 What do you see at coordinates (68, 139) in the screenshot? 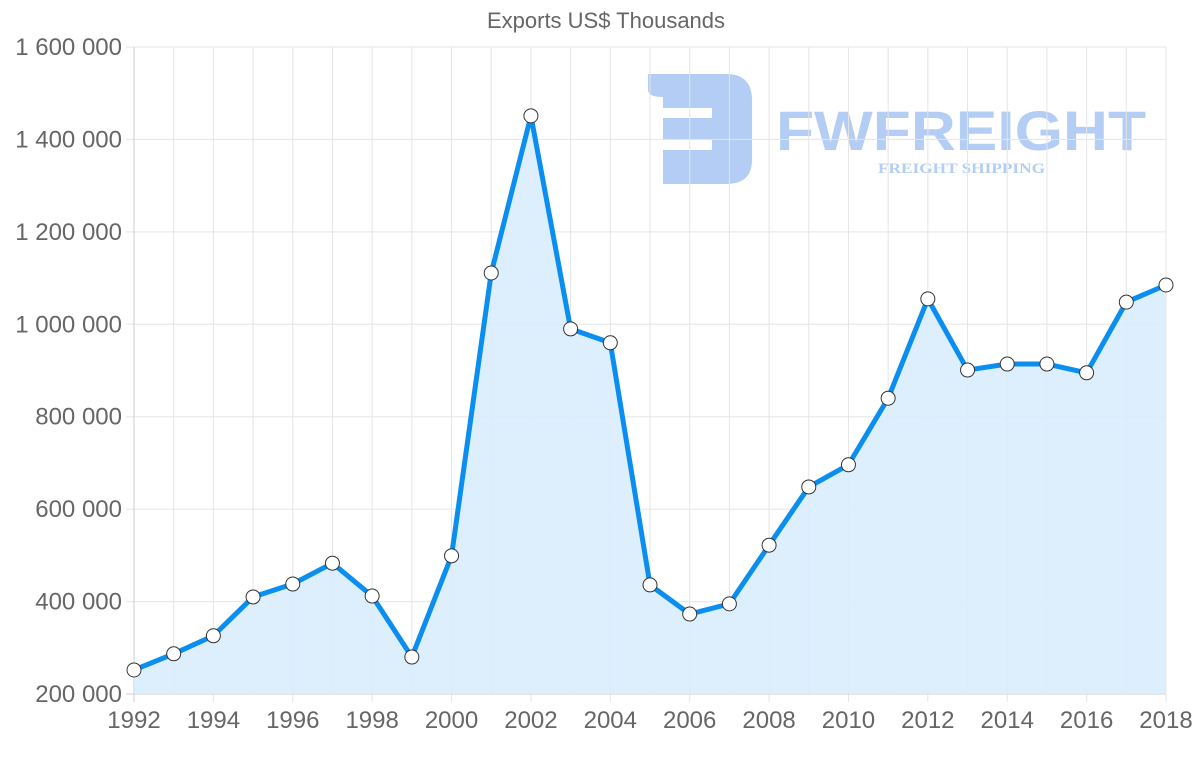
I see `y-tick-label: 1 400 000` at bounding box center [68, 139].